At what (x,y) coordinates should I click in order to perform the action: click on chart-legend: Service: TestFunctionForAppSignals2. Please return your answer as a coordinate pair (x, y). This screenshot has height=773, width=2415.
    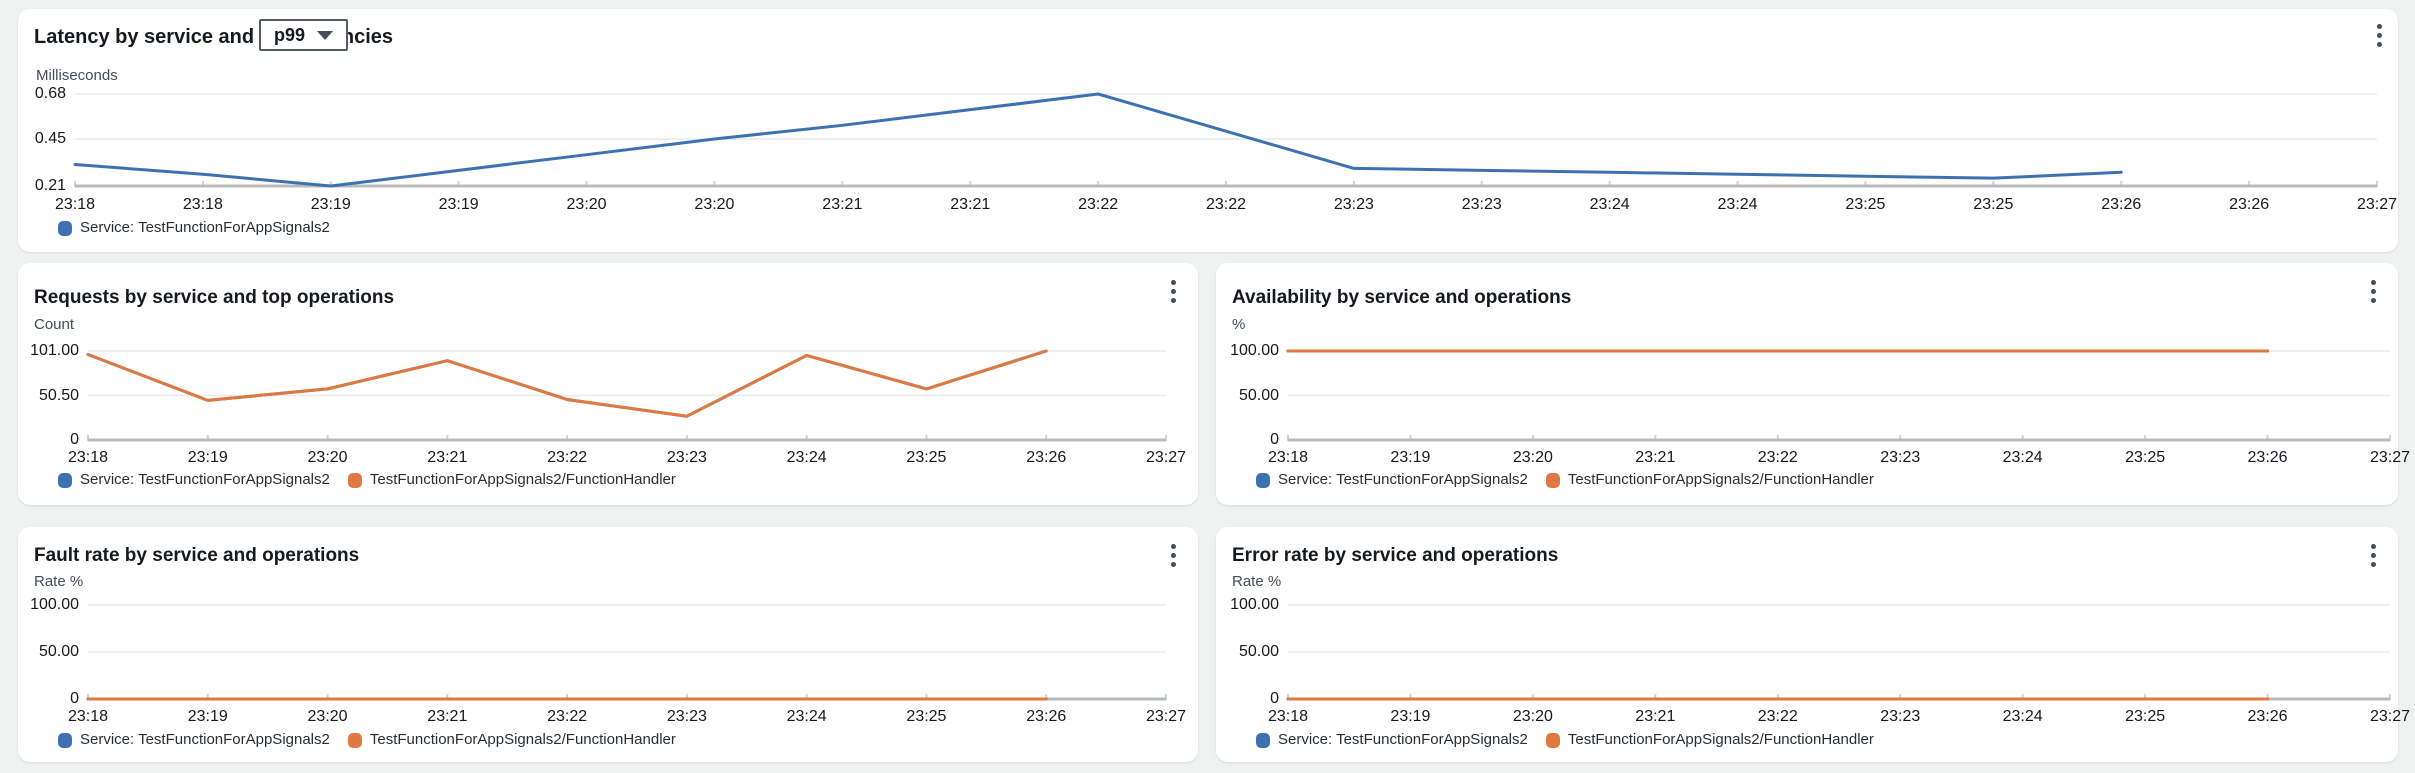
    Looking at the image, I should click on (194, 228).